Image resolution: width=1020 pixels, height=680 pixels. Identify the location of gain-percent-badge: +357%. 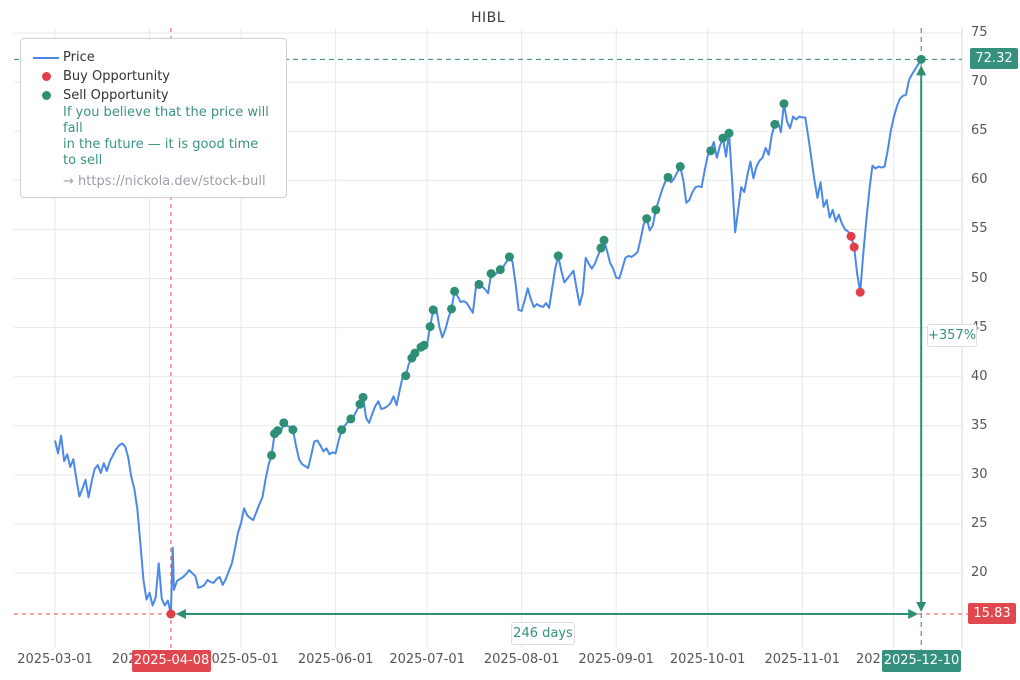
(952, 335).